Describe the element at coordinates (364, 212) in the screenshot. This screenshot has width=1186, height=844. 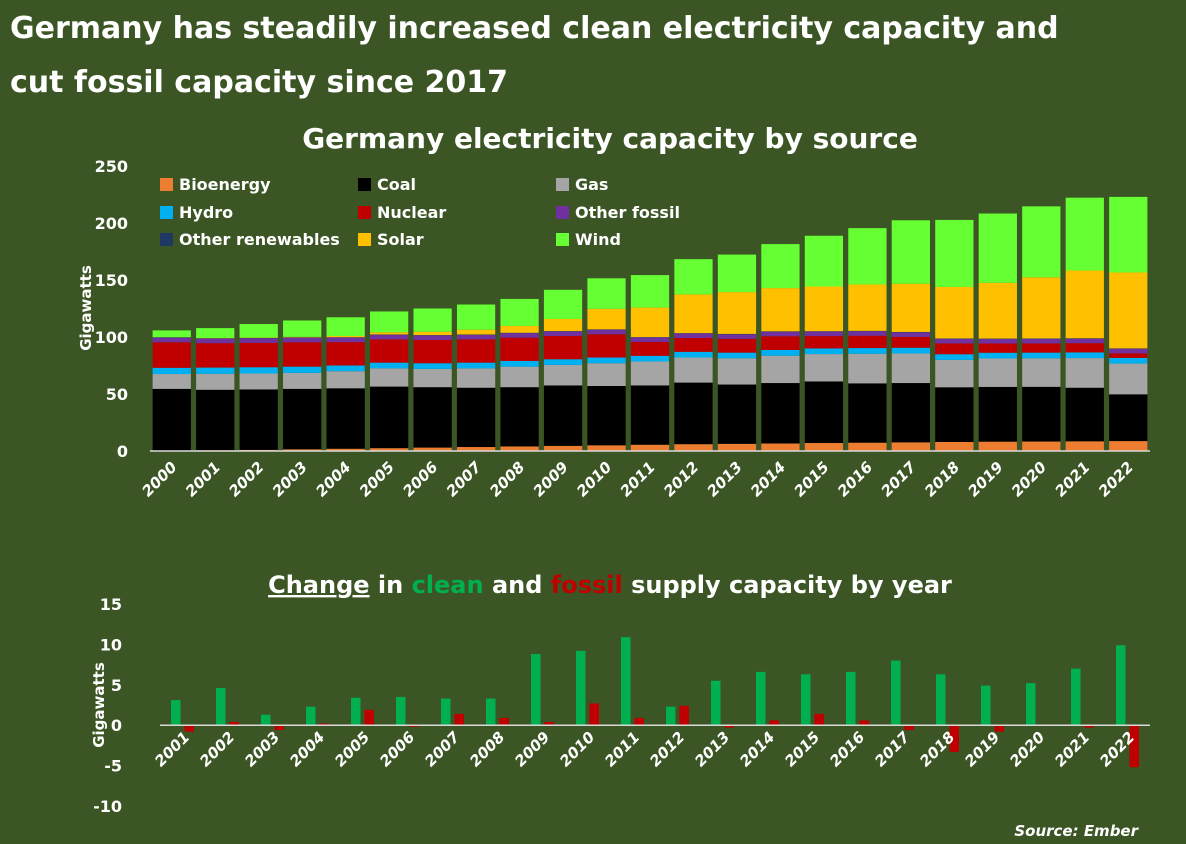
I see `legend-swatch-nuclear` at that location.